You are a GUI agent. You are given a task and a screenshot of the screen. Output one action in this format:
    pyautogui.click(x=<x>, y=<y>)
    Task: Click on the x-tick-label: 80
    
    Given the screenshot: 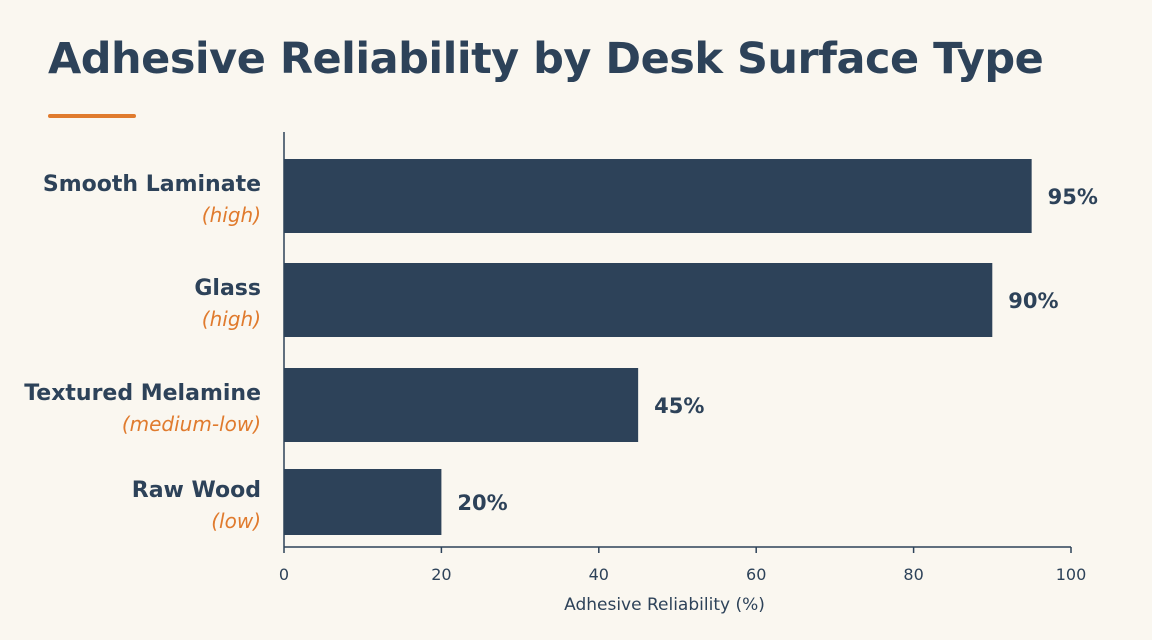 What is the action you would take?
    pyautogui.click(x=913, y=574)
    